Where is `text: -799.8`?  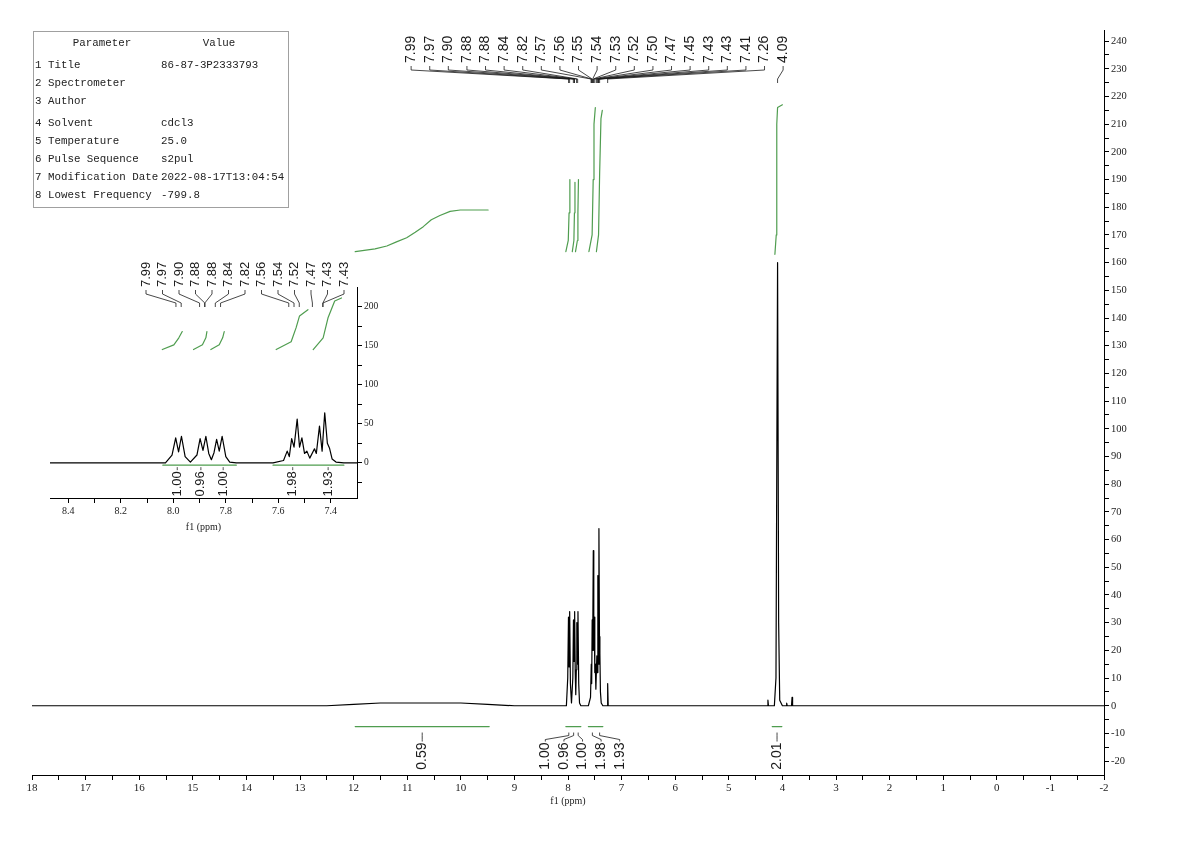
text: -799.8 is located at coordinates (180, 195).